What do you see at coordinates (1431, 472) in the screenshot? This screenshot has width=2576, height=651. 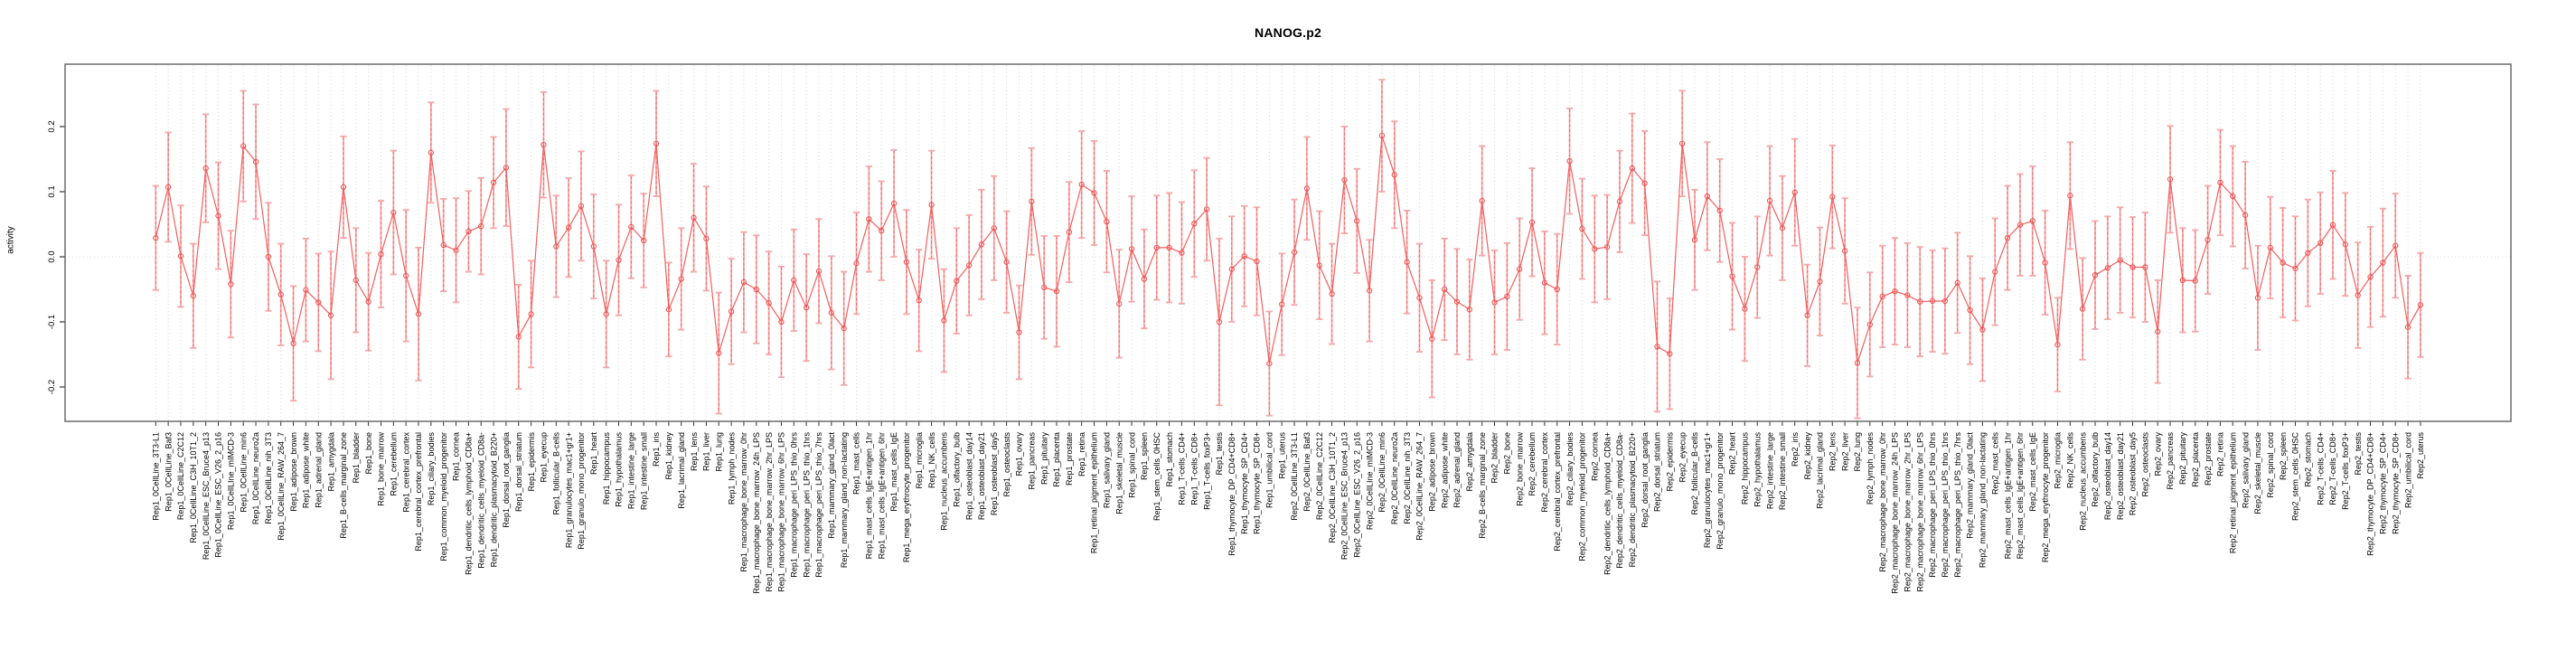 I see `x-tick-label: Rep2_adipose_brown` at bounding box center [1431, 472].